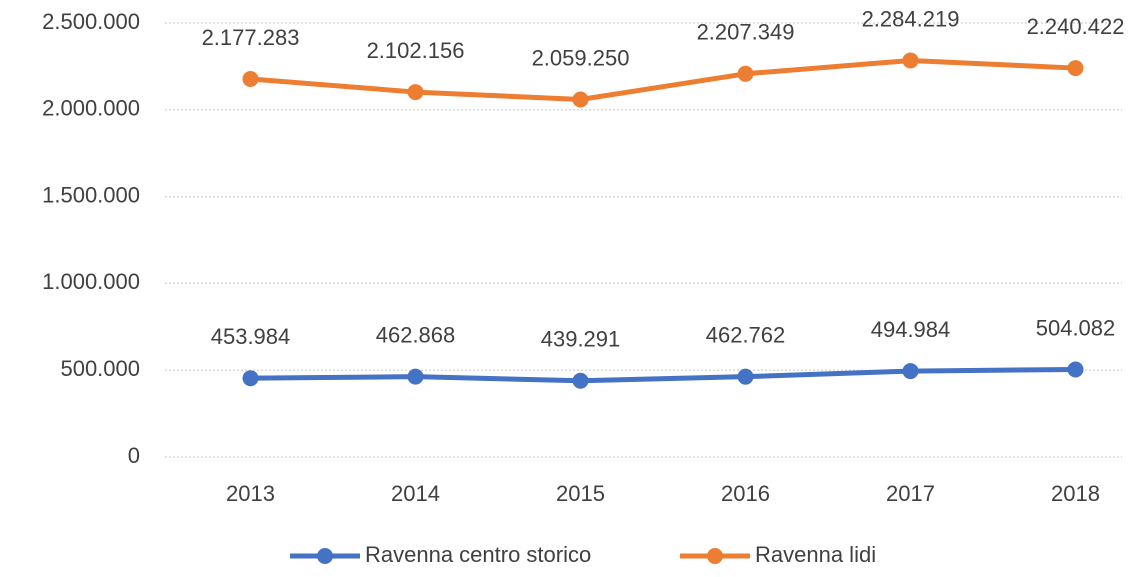 Image resolution: width=1141 pixels, height=577 pixels. Describe the element at coordinates (1076, 327) in the screenshot. I see `data-label: 504.082` at that location.